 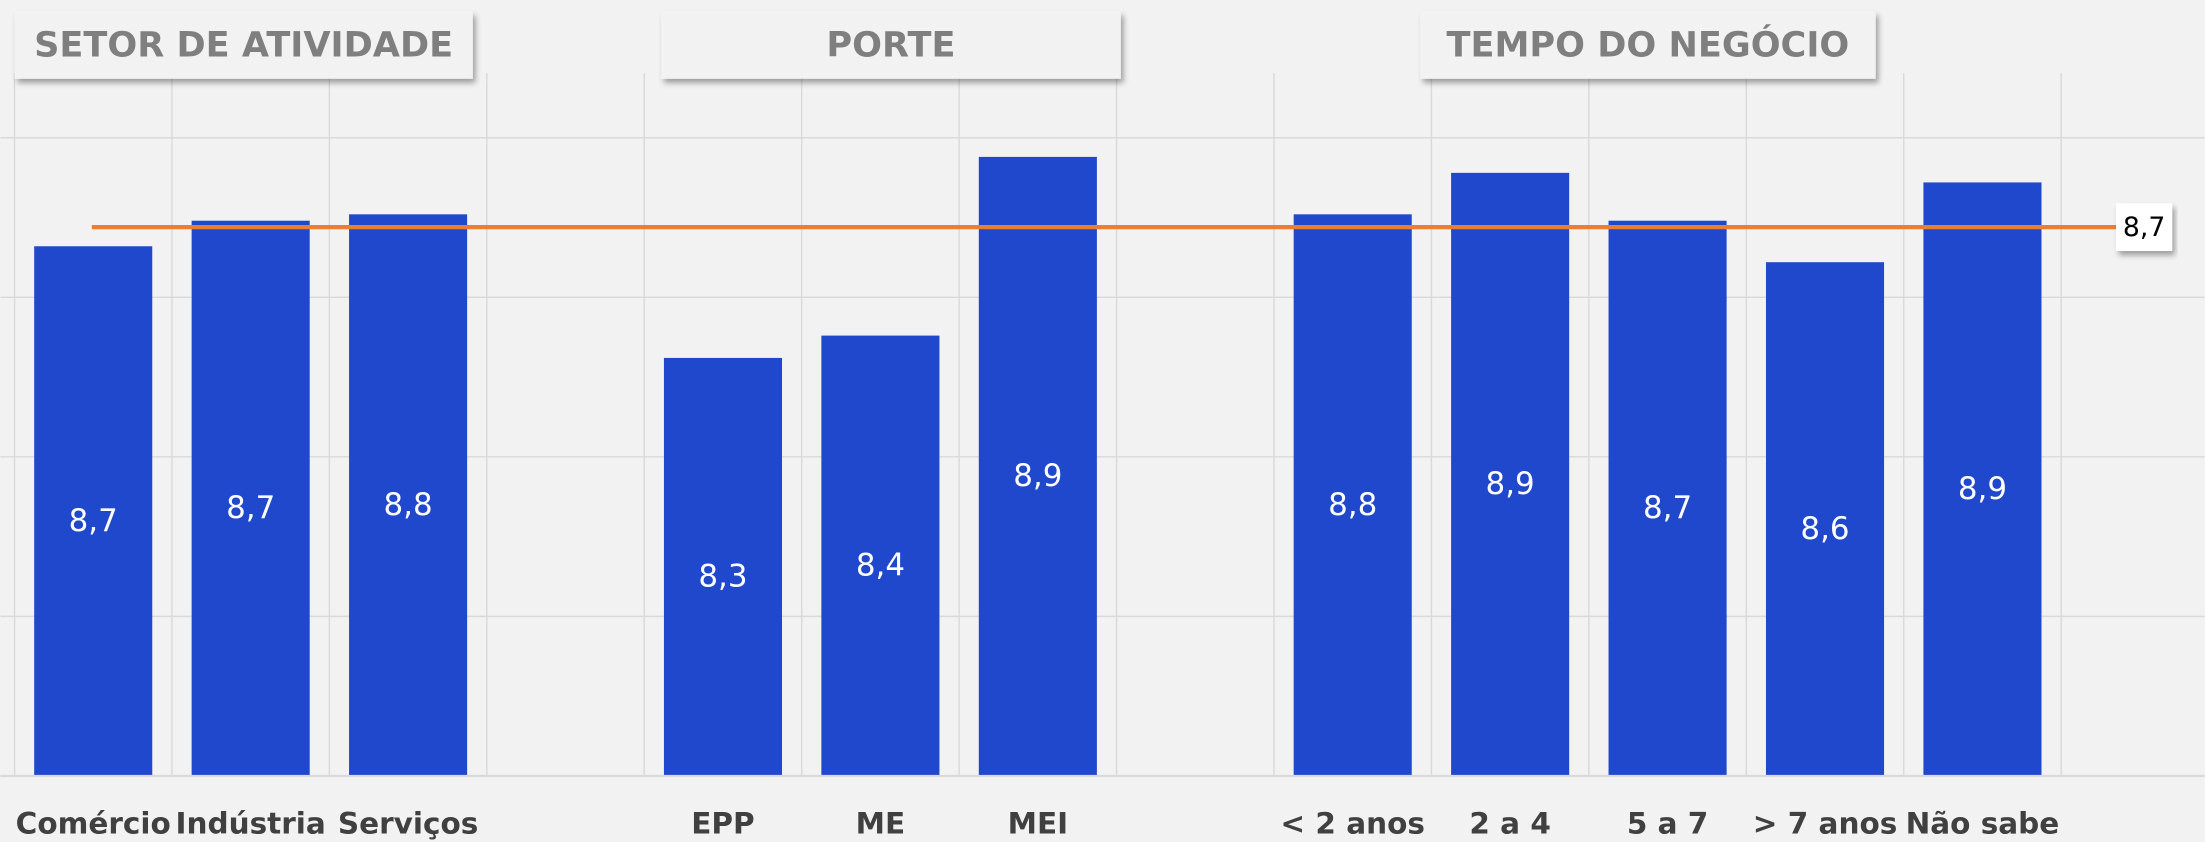 I want to click on group-header: SETOR DE ATIVIDADE, so click(x=243, y=44).